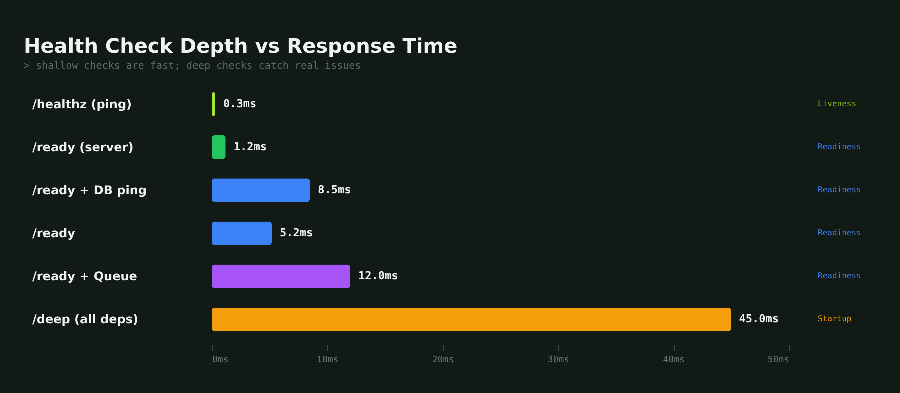 Image resolution: width=900 pixels, height=393 pixels. Describe the element at coordinates (328, 361) in the screenshot. I see `x-tick-label: 10ms` at that location.